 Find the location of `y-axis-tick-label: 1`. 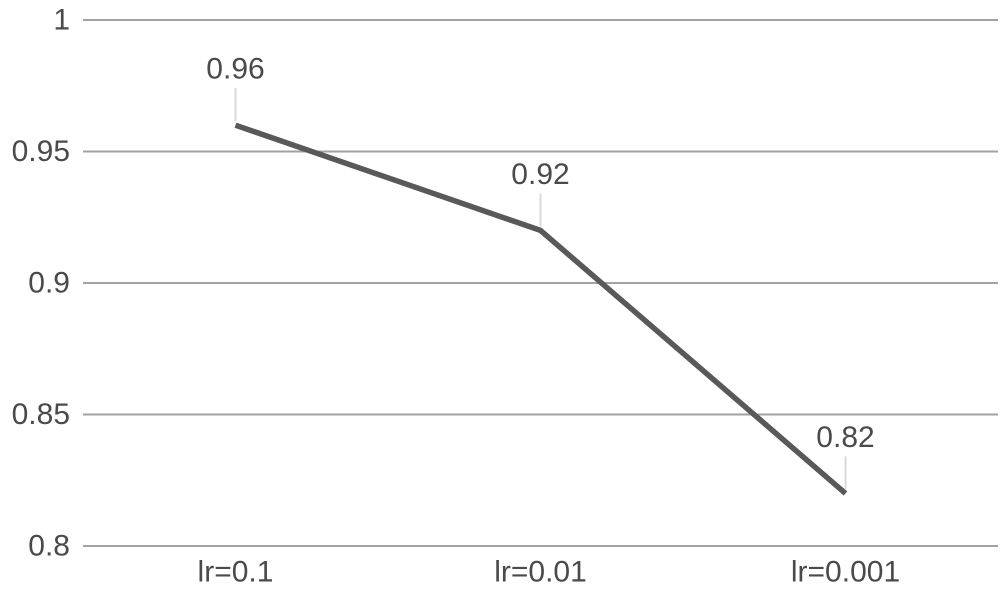

y-axis-tick-label: 1 is located at coordinates (61, 20).